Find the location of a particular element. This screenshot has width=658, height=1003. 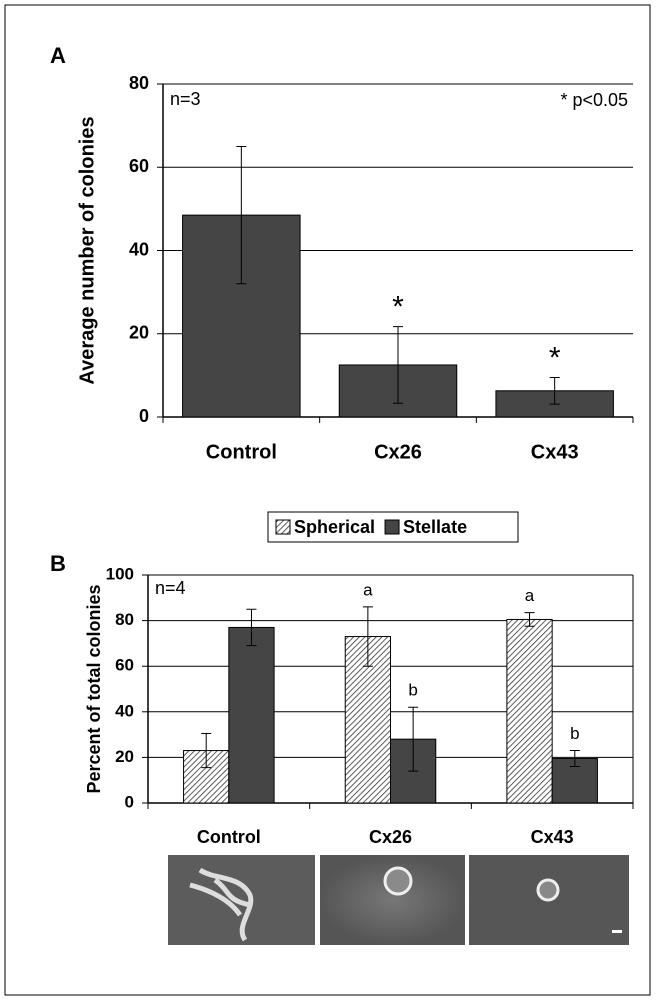

photos is located at coordinates (398, 900).